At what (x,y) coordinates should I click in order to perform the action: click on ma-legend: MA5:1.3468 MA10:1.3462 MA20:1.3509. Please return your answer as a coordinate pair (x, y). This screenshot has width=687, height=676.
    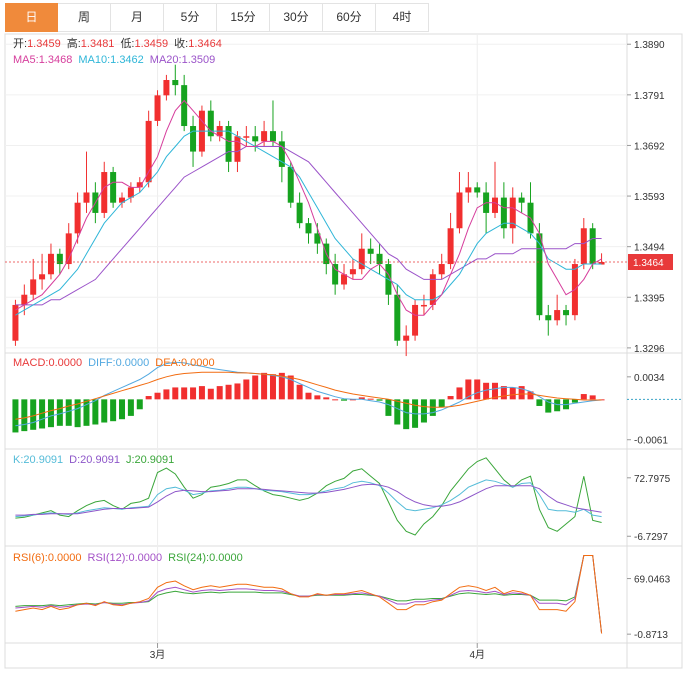
    Looking at the image, I should click on (114, 60).